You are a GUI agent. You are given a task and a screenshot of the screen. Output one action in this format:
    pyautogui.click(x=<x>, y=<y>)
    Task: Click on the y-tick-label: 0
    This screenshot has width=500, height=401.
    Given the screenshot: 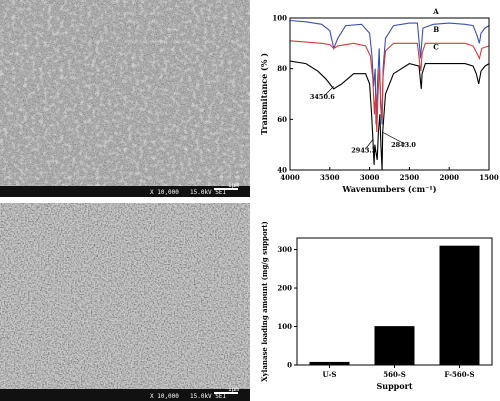 What is the action you would take?
    pyautogui.click(x=289, y=365)
    